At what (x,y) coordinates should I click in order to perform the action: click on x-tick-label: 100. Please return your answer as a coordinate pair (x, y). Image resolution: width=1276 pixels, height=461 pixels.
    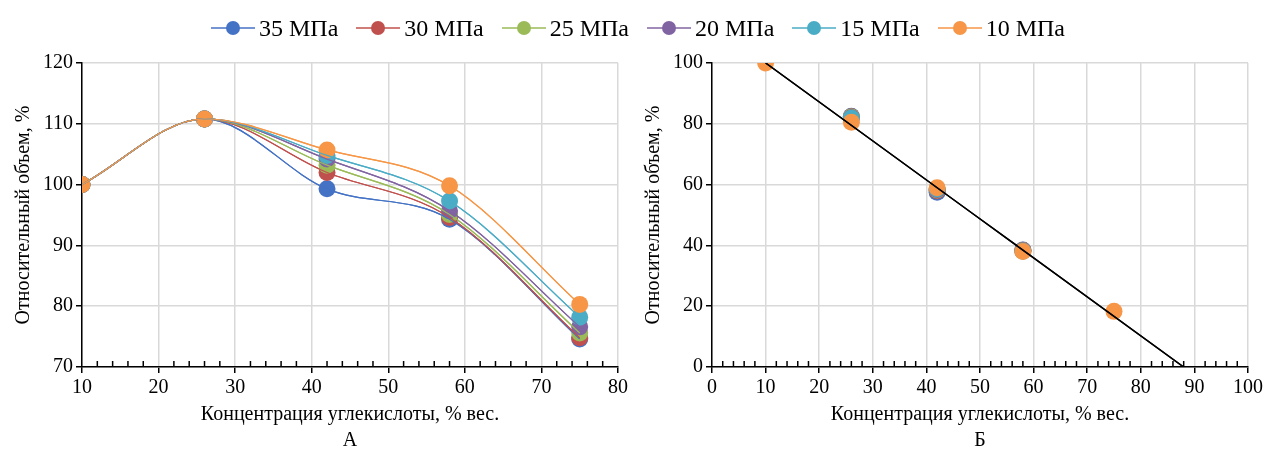
    Looking at the image, I should click on (1248, 386).